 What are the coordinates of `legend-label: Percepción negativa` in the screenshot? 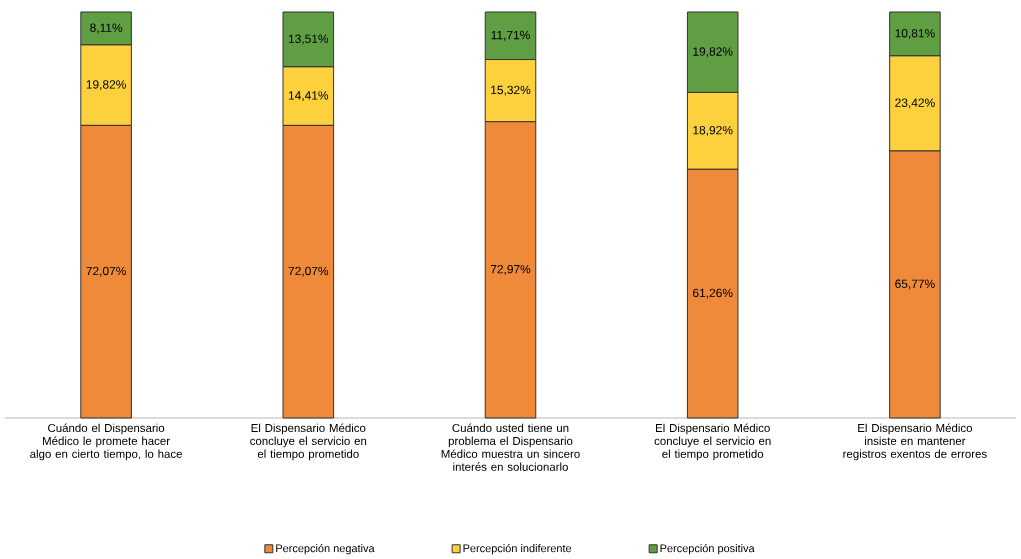 It's located at (325, 549).